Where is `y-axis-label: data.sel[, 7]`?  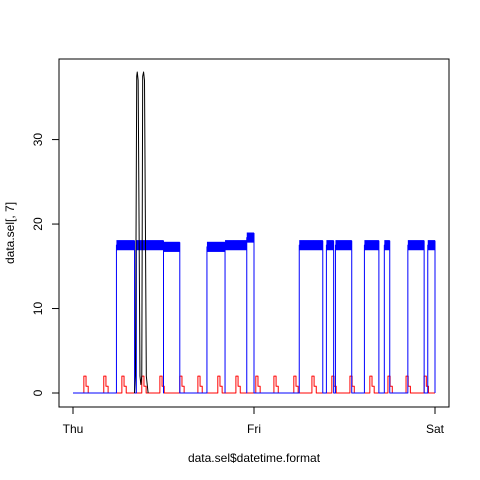 y-axis-label: data.sel[, 7] is located at coordinates (10, 233).